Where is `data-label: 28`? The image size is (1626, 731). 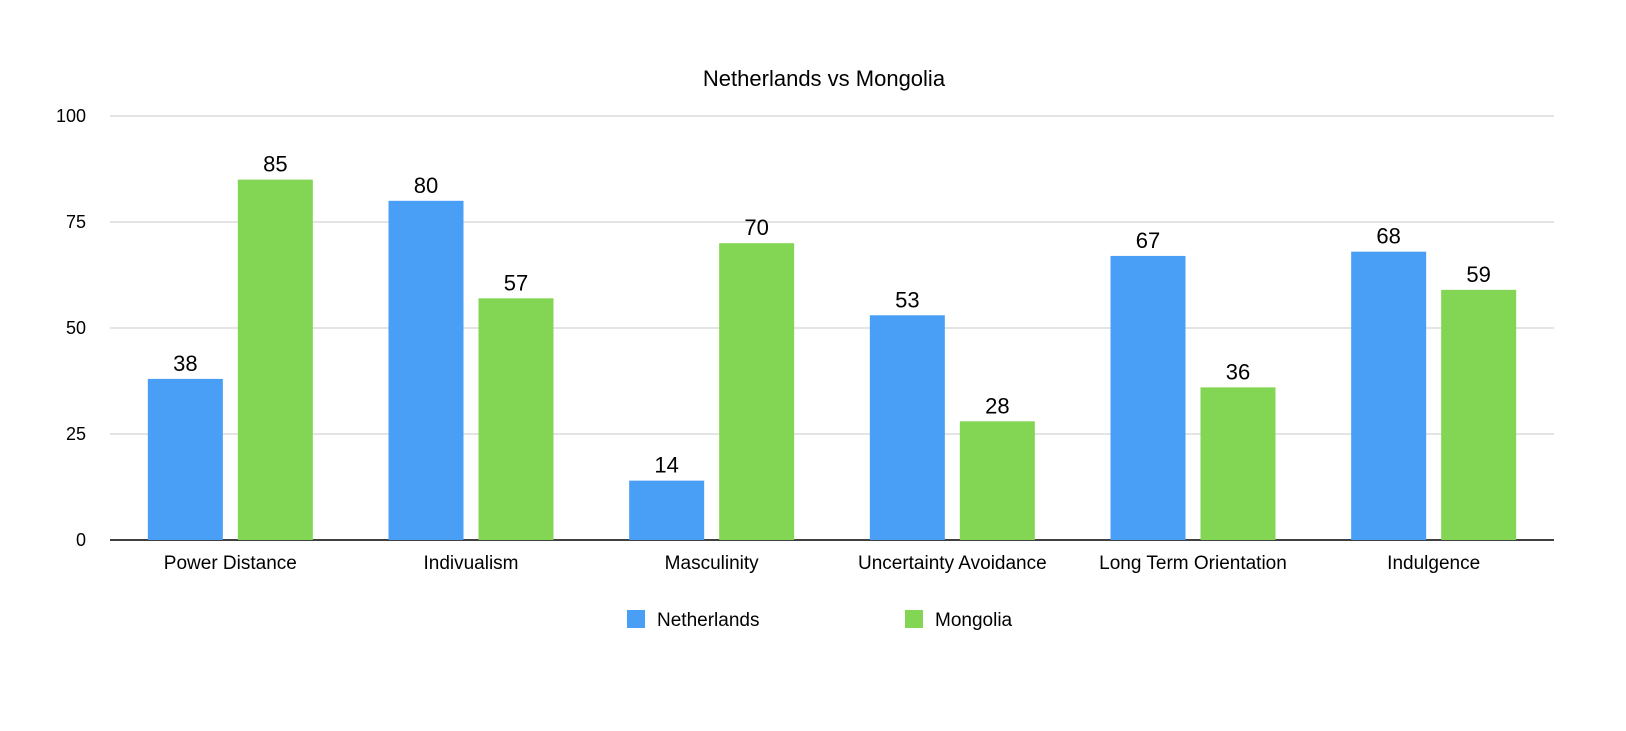 data-label: 28 is located at coordinates (997, 405).